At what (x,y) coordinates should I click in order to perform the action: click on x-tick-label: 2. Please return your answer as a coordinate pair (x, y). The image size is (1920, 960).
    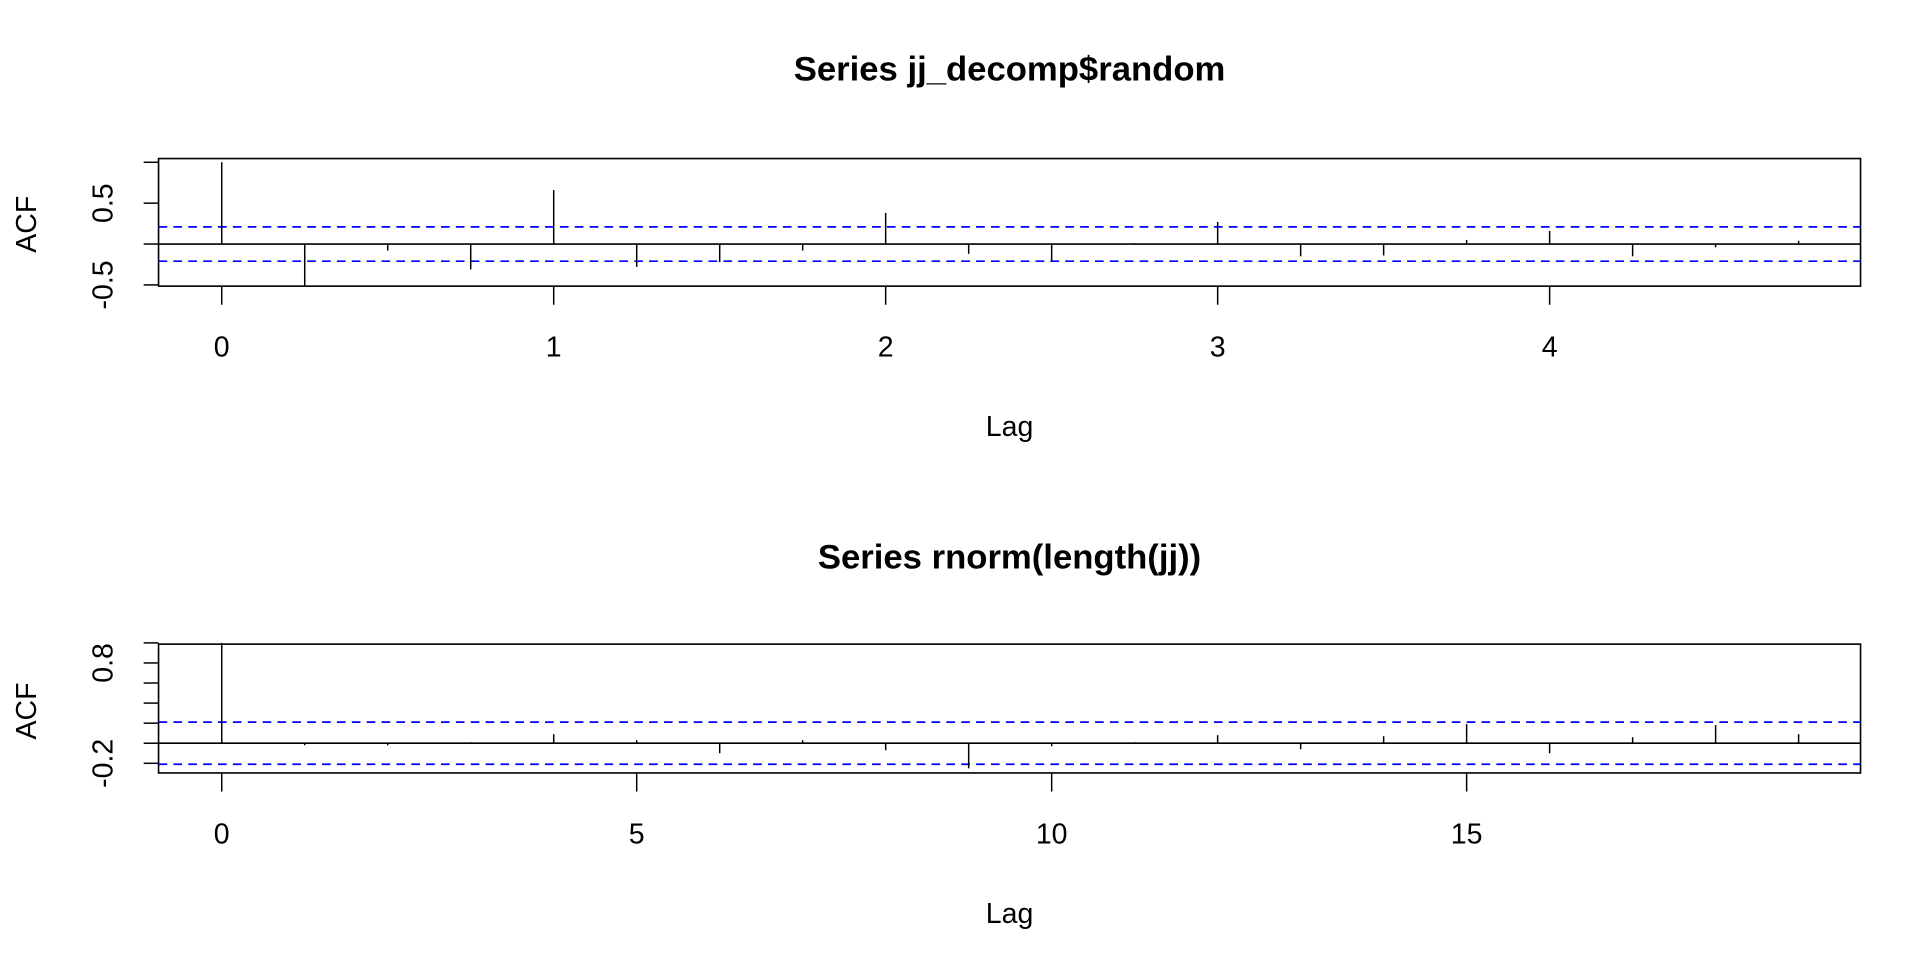
    Looking at the image, I should click on (886, 348).